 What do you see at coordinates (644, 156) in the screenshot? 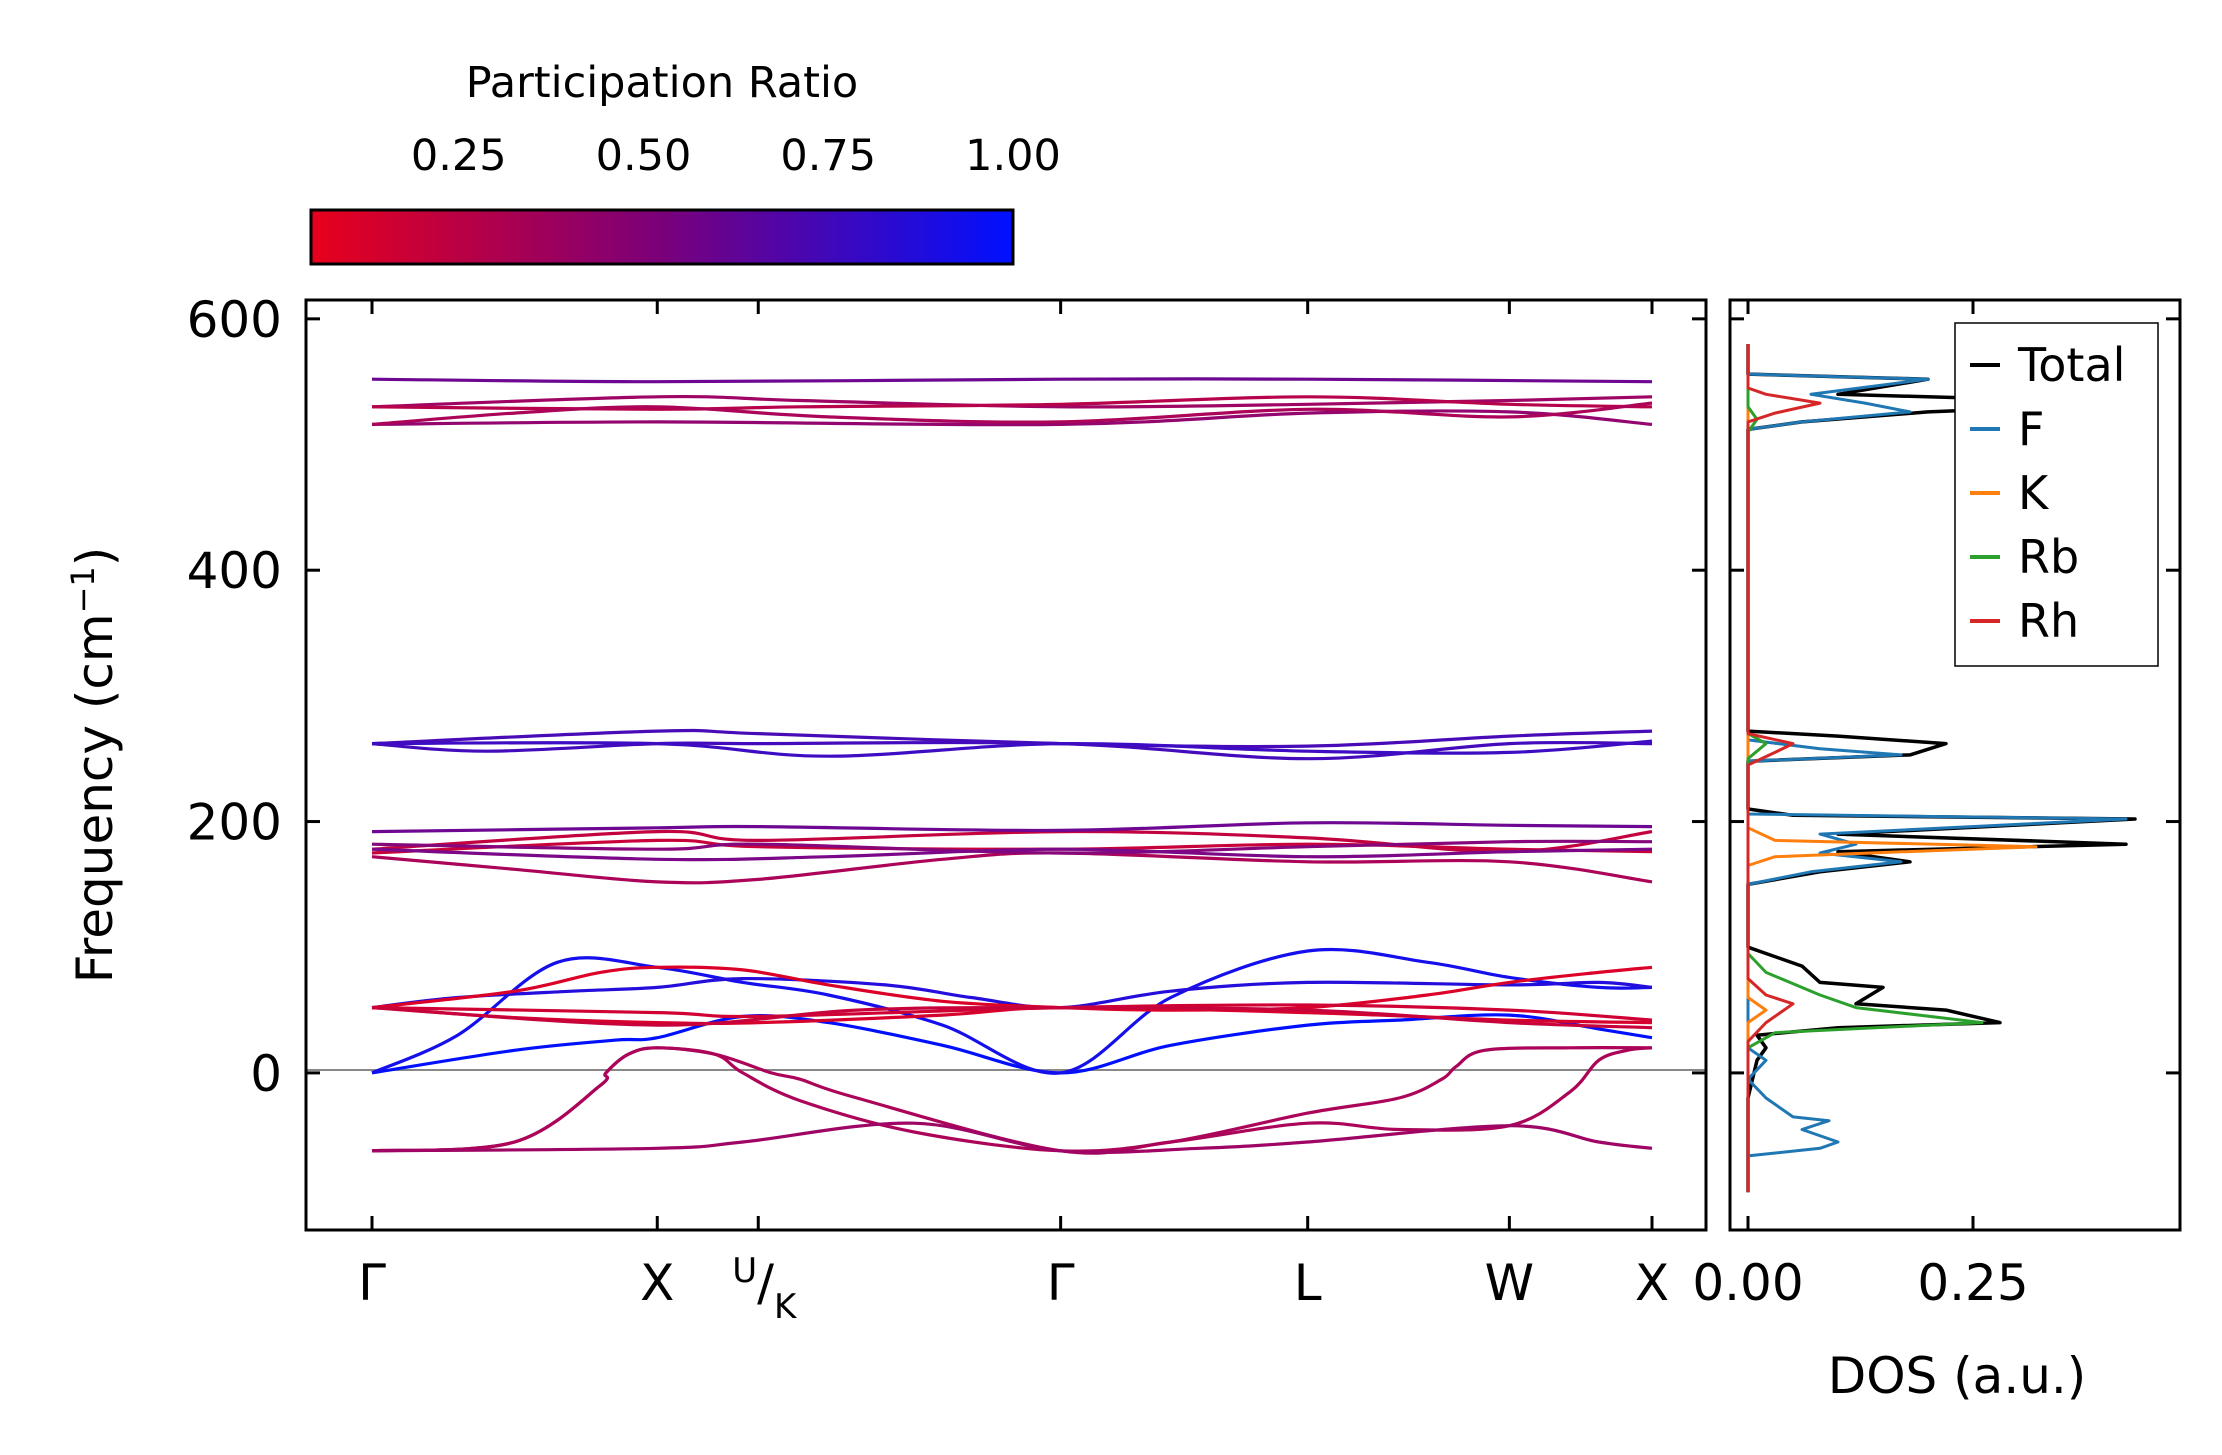
I see `colorbar-tick-label: 0.50` at bounding box center [644, 156].